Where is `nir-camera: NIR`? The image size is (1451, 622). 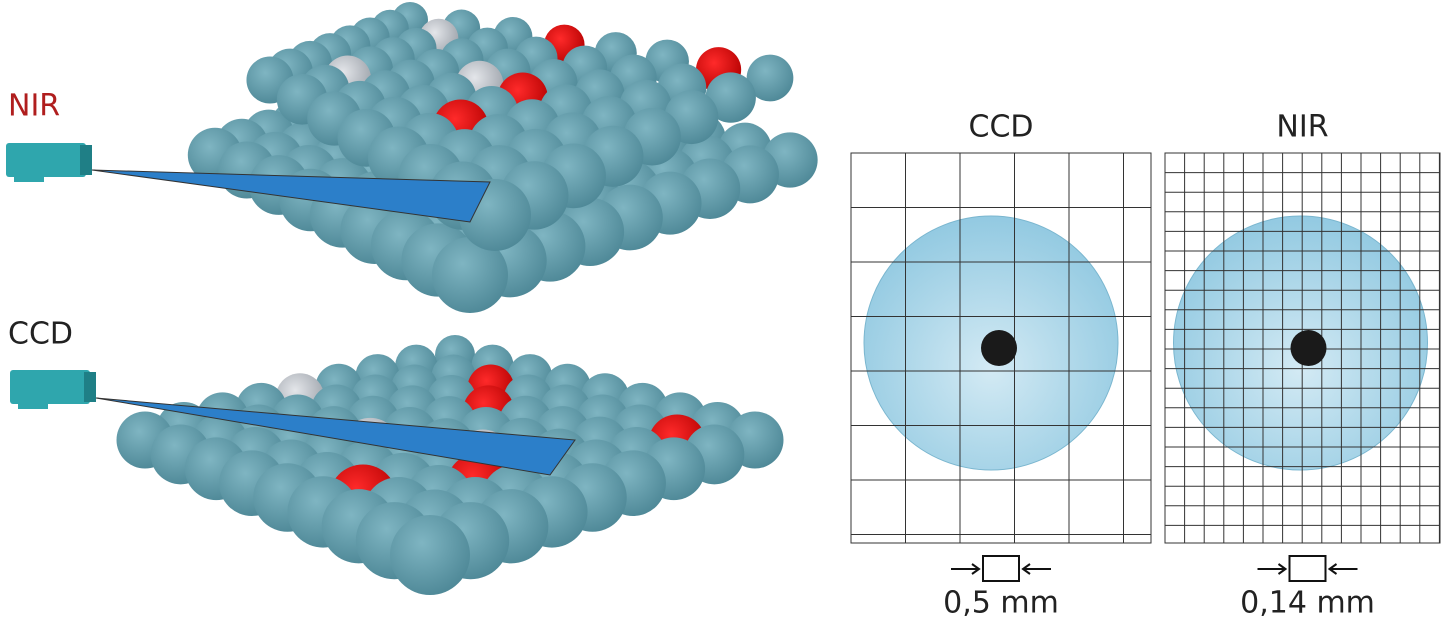
nir-camera: NIR is located at coordinates (49, 135).